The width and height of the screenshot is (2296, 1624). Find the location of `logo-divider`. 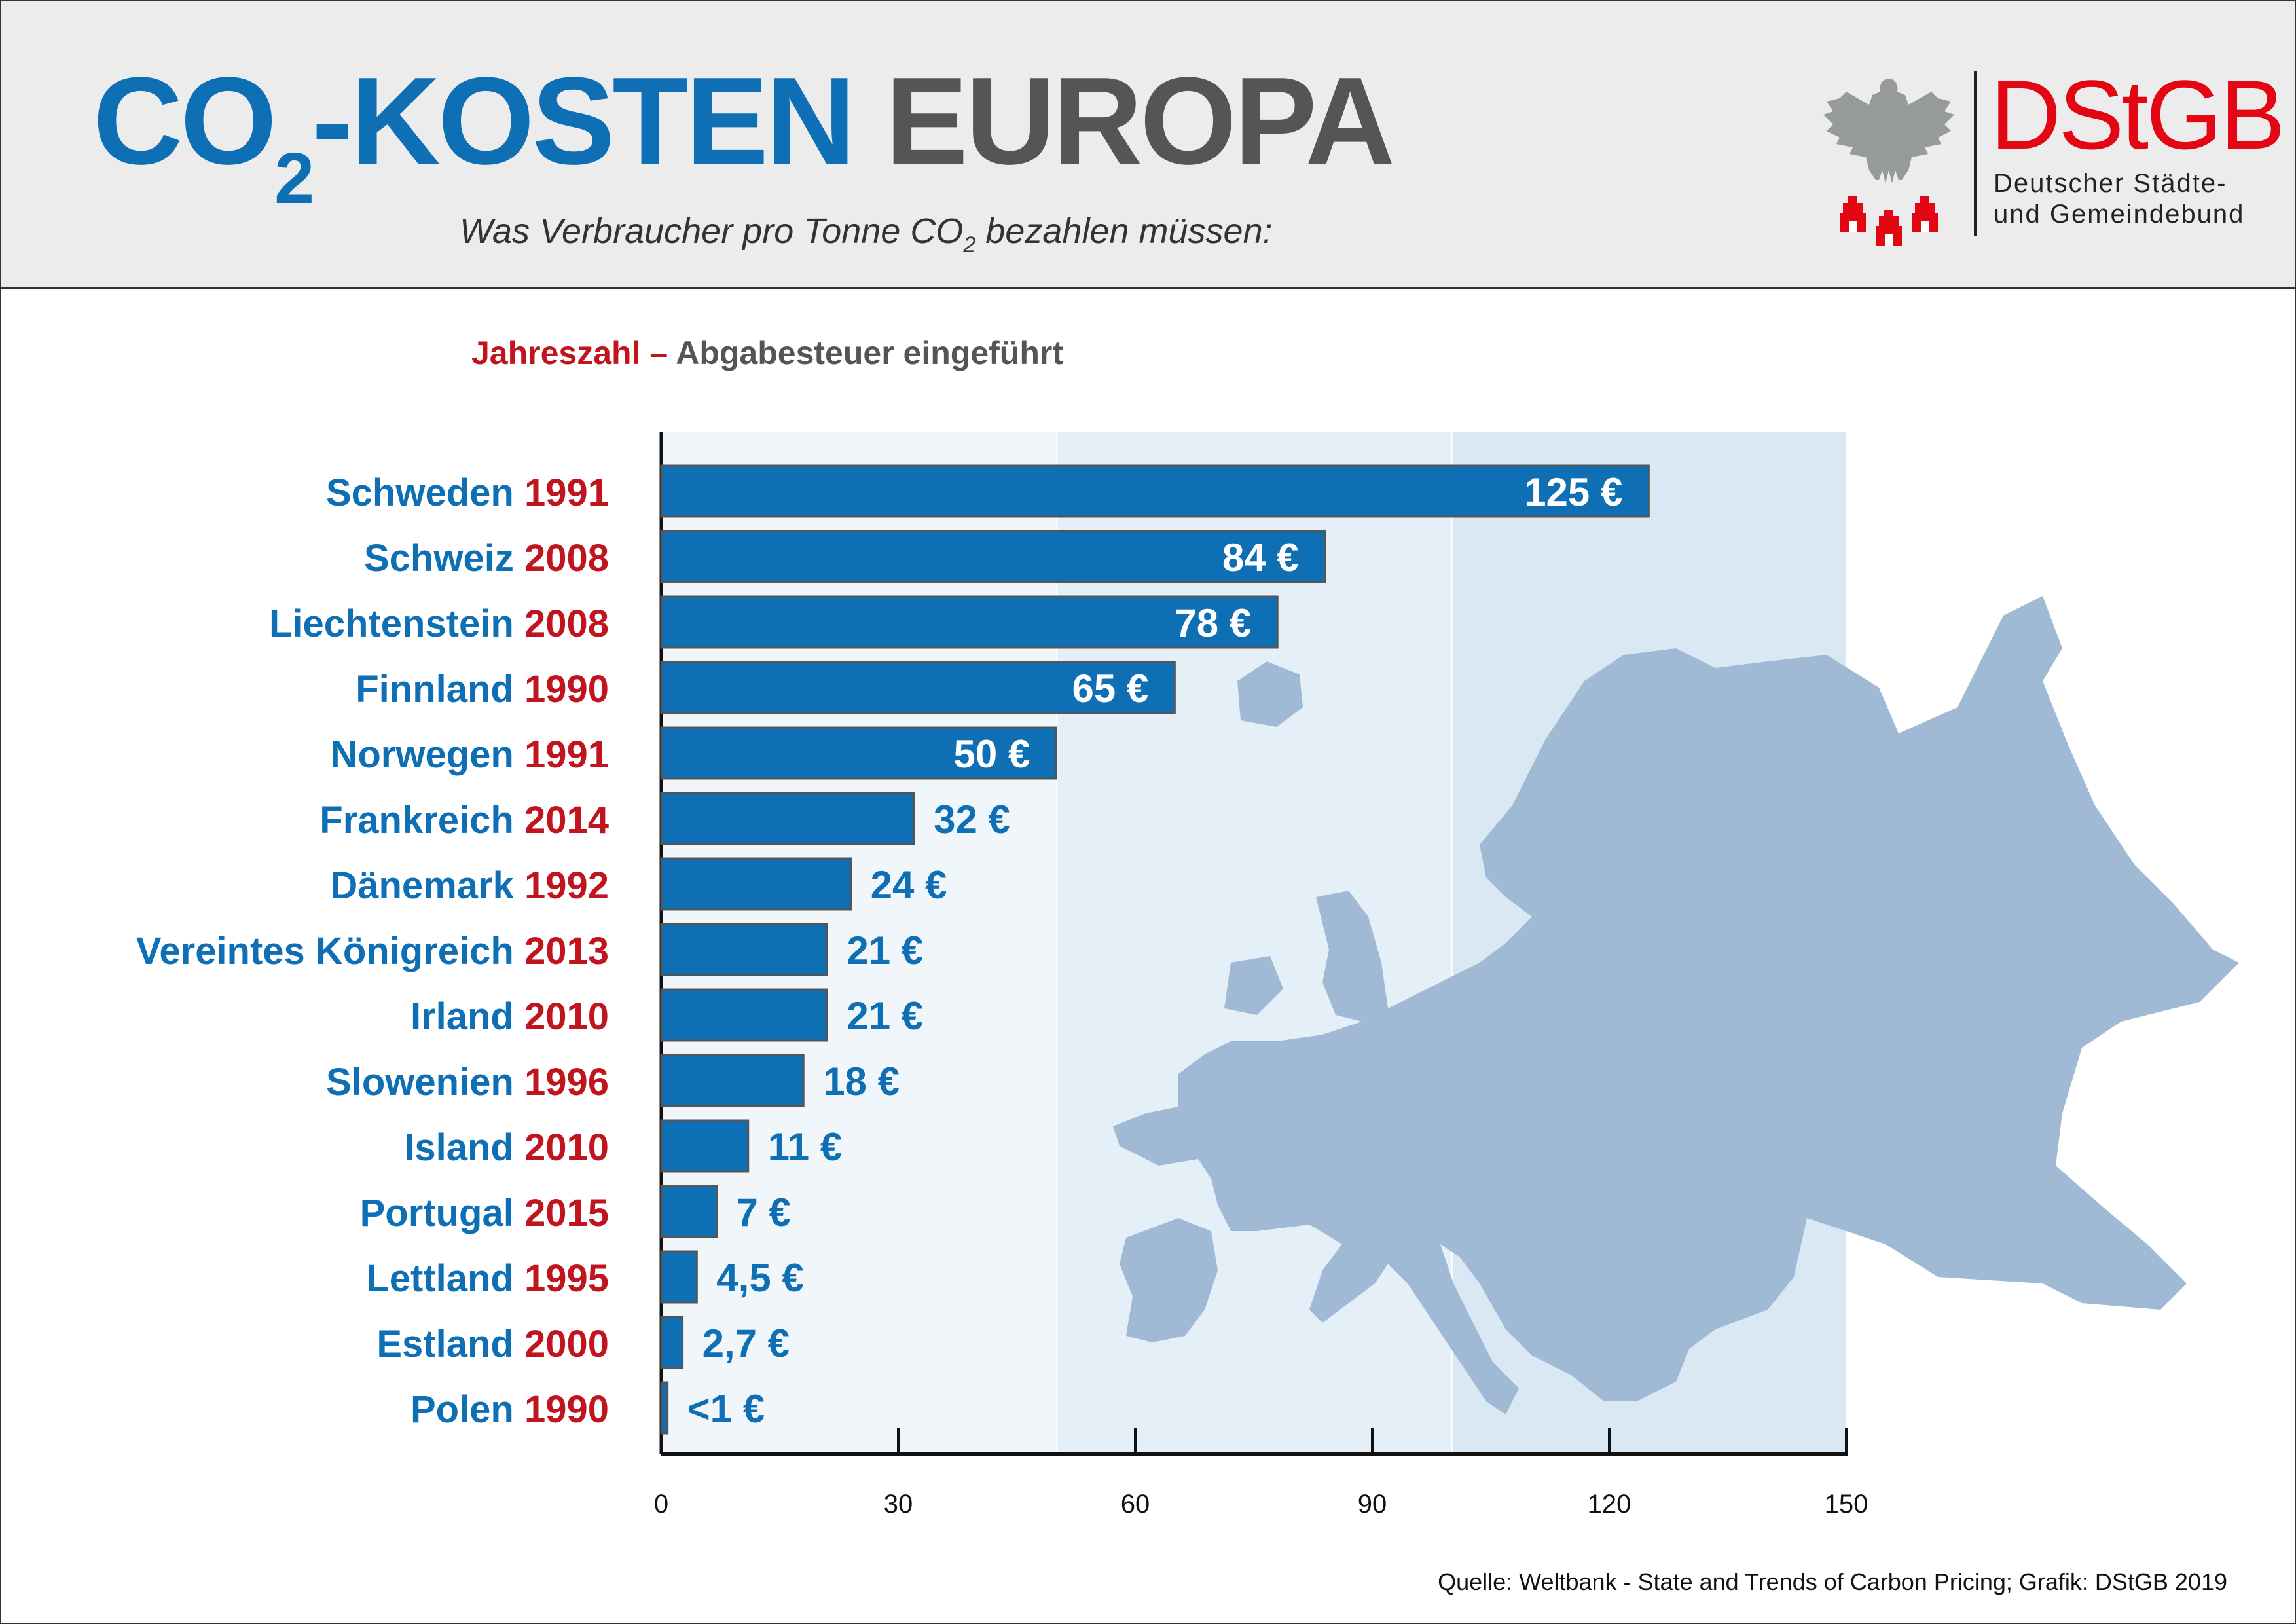

logo-divider is located at coordinates (1975, 153).